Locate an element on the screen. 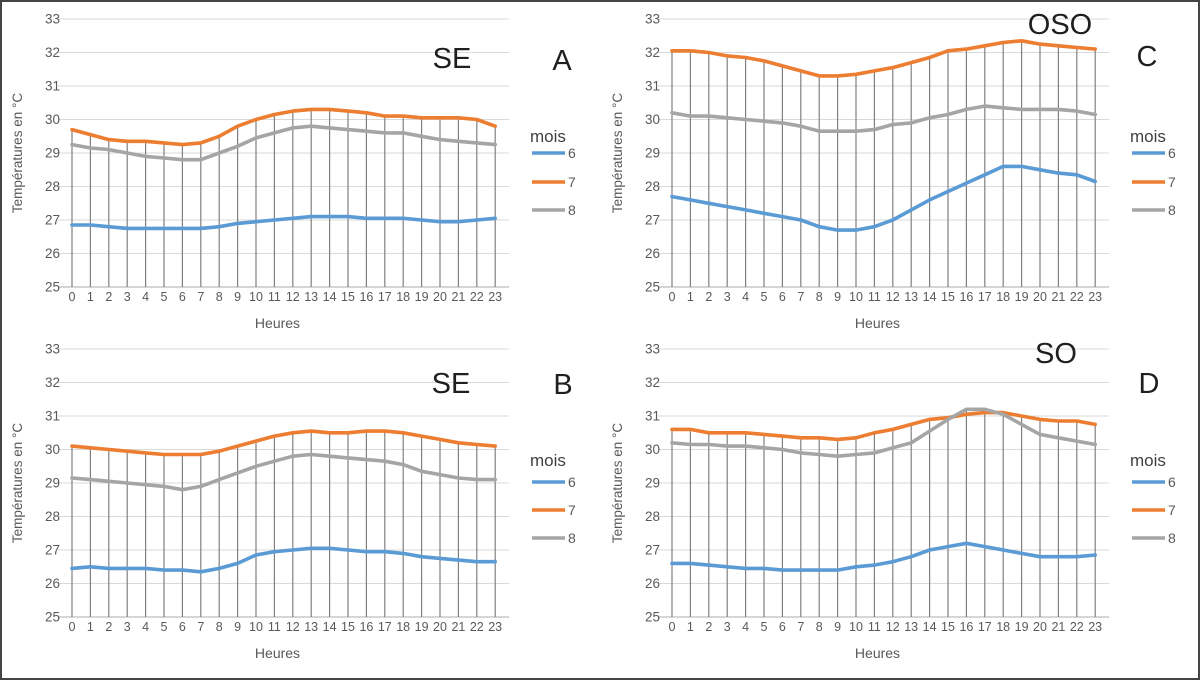  x-tick-label-21: 21 is located at coordinates (458, 627).